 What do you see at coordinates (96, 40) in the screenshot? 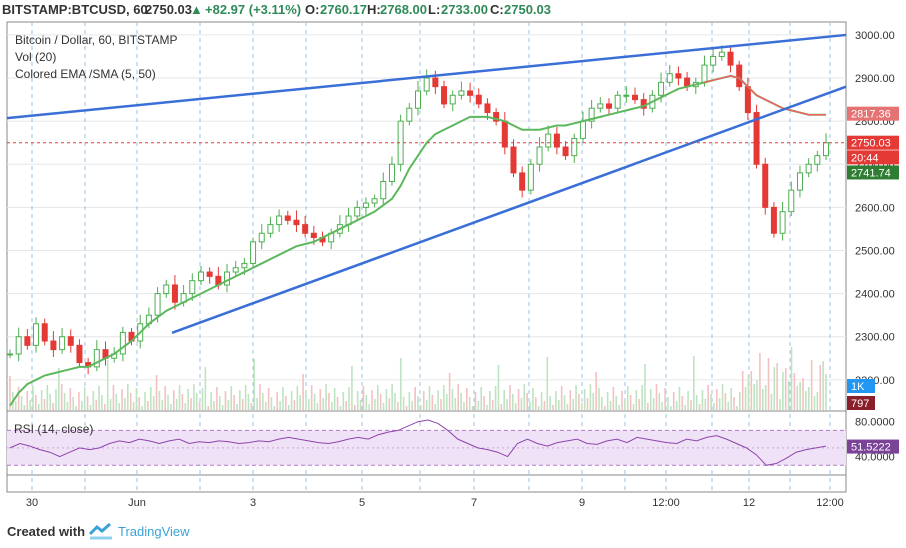
I see `legend-title: Bitcoin / Dollar, 60, BITSTAMP` at bounding box center [96, 40].